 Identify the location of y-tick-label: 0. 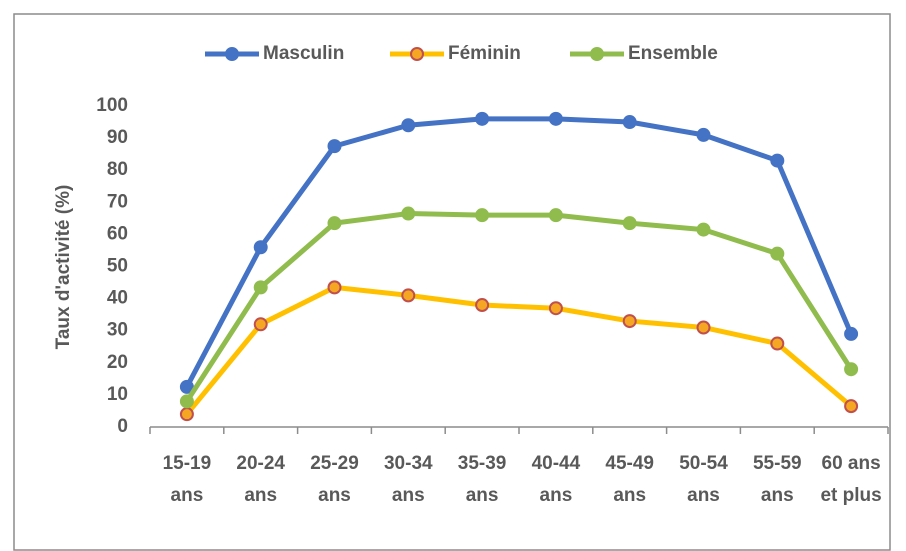
(122, 426).